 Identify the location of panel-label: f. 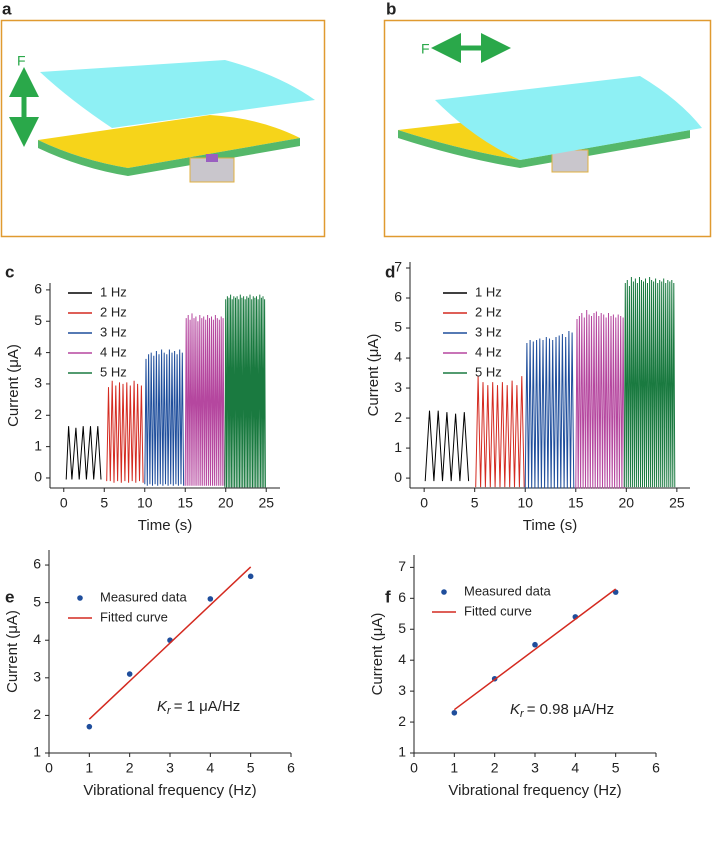
(388, 596).